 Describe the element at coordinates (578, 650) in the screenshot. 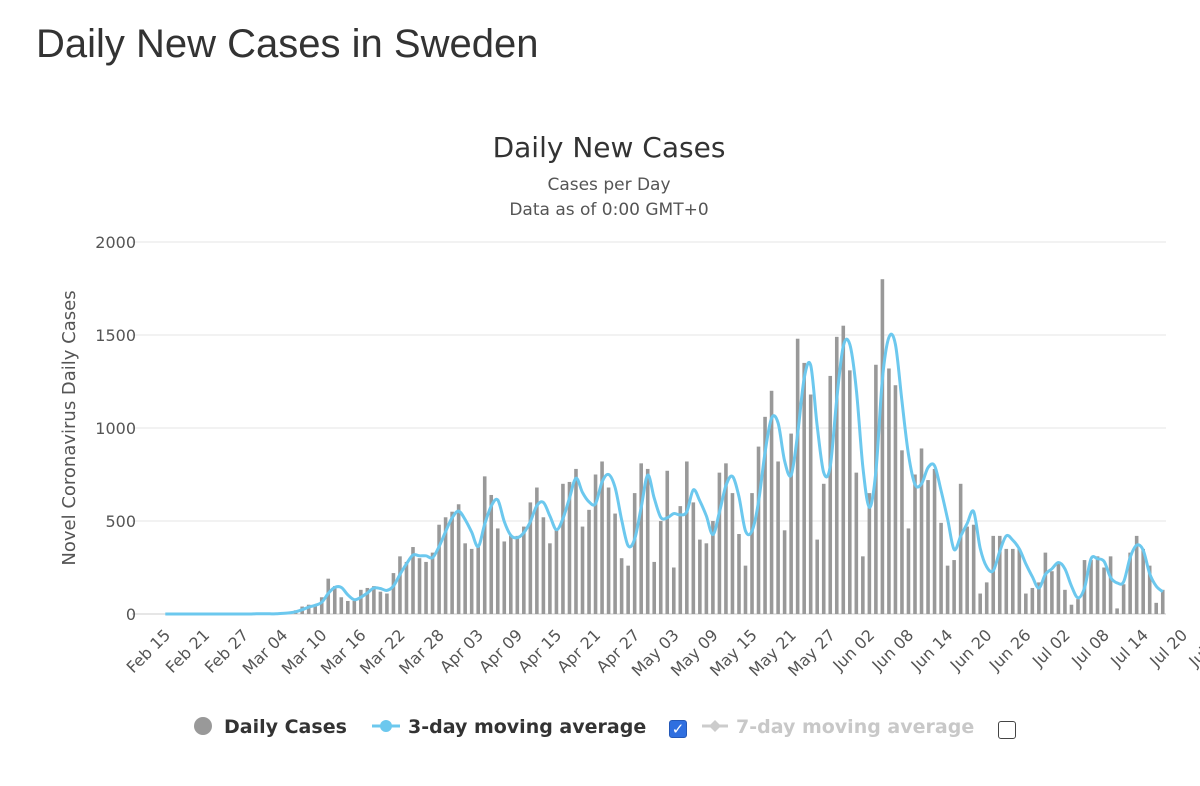

I see `x-tick-label: Apr 21` at that location.